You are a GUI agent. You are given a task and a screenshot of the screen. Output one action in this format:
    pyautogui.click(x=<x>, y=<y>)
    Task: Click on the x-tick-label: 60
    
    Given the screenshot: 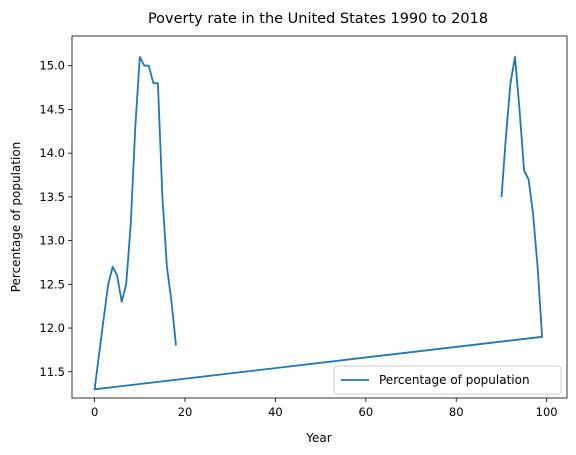 What is the action you would take?
    pyautogui.click(x=366, y=412)
    